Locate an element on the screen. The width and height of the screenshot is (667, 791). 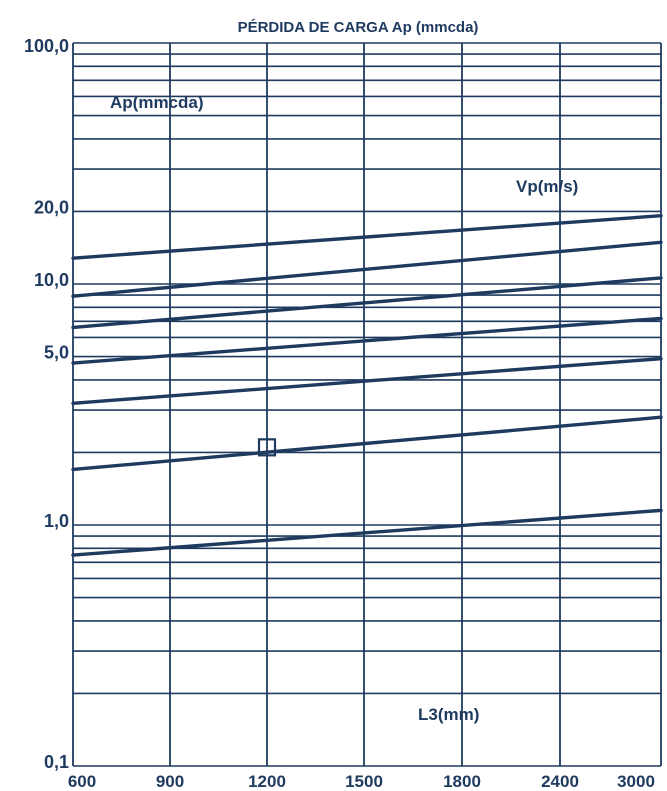
x-tick-labels: 600 900 1200 1500 1800 2400 3000 is located at coordinates (361, 781).